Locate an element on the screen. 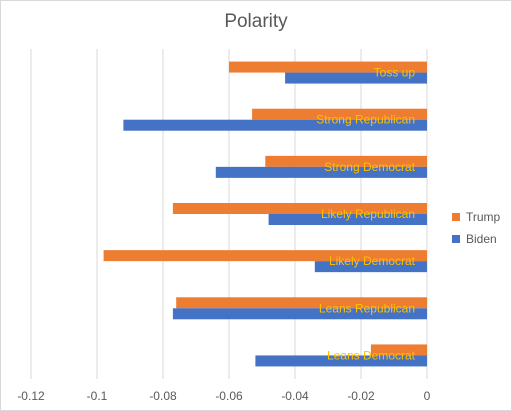 The height and width of the screenshot is (411, 512). category-label-1: Strong Republican is located at coordinates (365, 120).